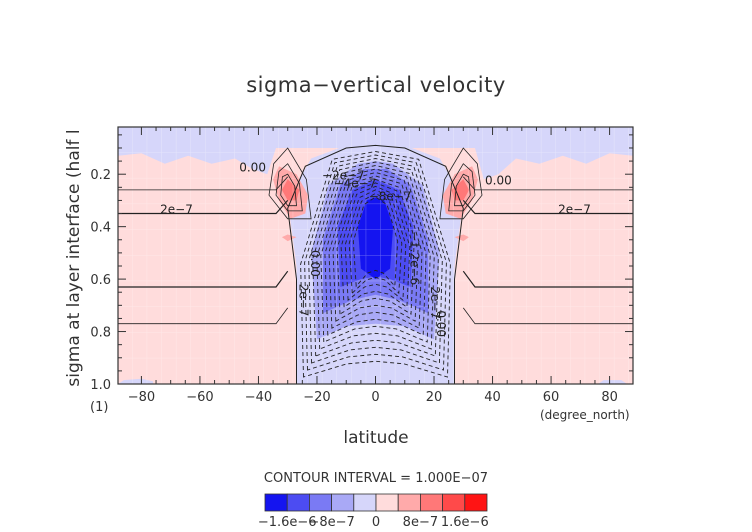 This screenshot has height=532, width=752. I want to click on y-tick-label: 0.2, so click(100, 175).